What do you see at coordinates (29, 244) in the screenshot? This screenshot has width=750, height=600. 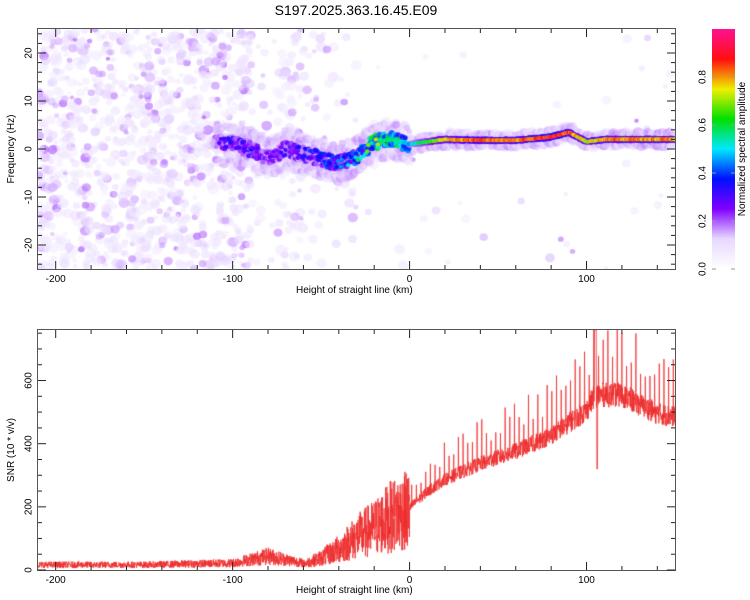 I see `y-tick-label: -20` at bounding box center [29, 244].